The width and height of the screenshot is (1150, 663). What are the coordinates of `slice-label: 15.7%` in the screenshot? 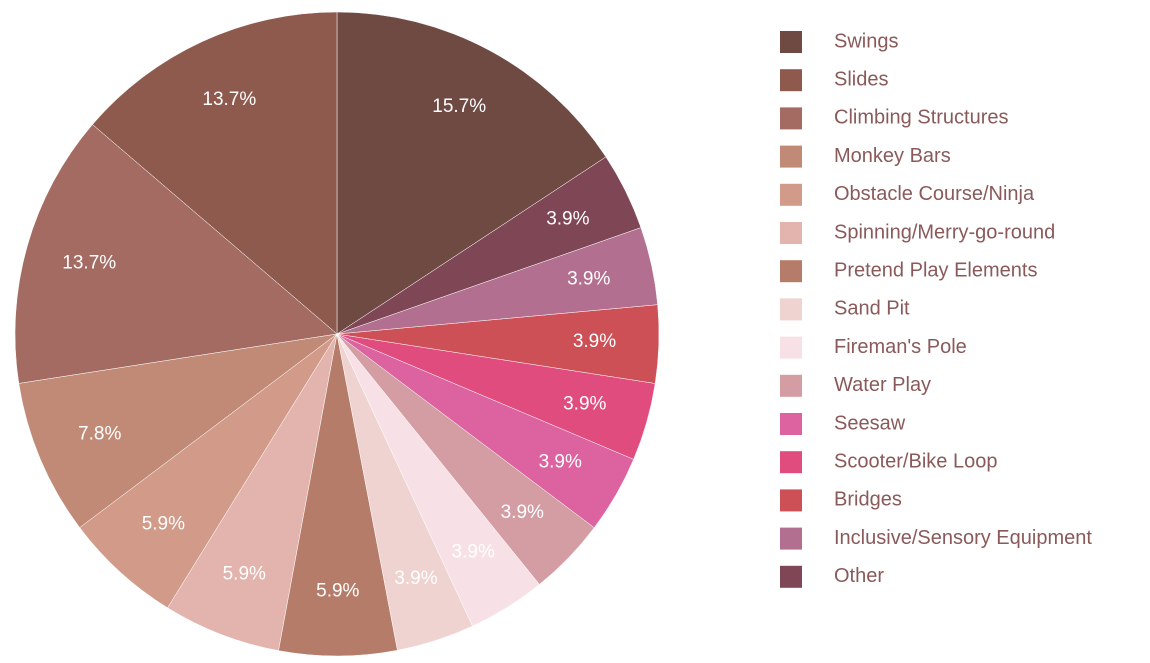 It's located at (459, 106).